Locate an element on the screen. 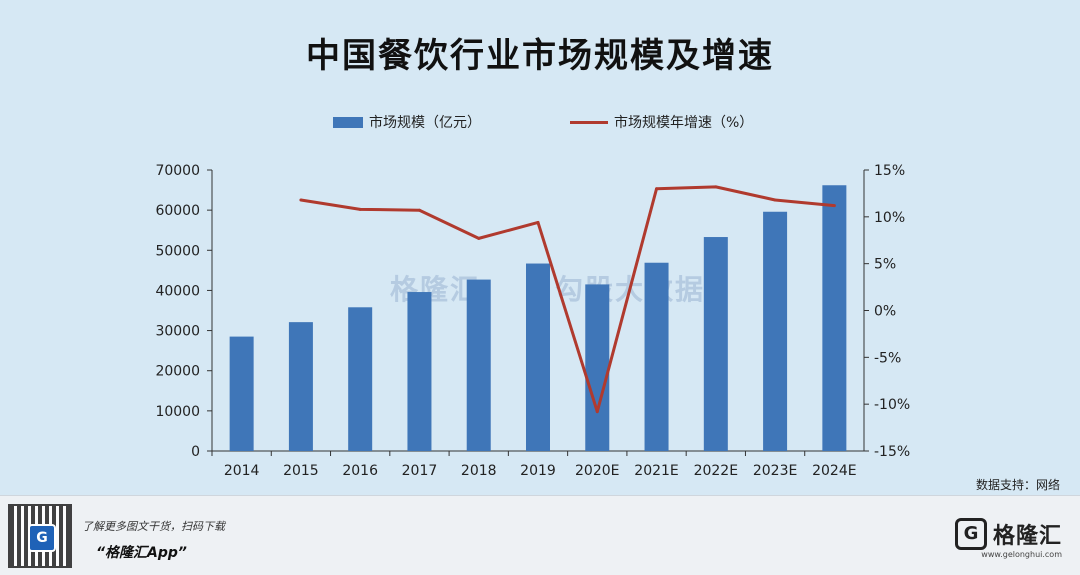  x-tick-label: 2017 is located at coordinates (420, 471).